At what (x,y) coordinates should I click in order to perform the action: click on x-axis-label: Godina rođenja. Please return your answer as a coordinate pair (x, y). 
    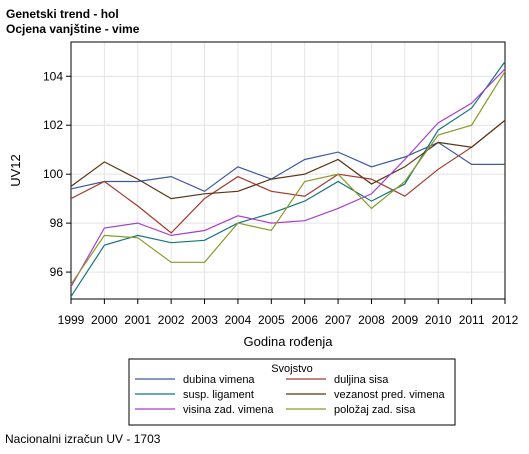
    Looking at the image, I should click on (289, 341).